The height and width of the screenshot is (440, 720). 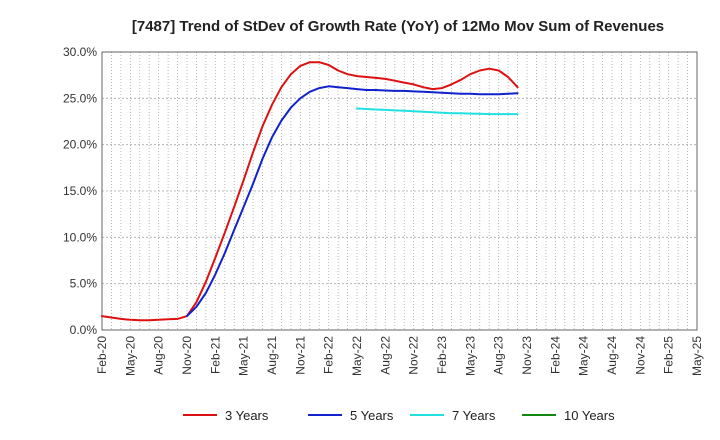 What do you see at coordinates (470, 356) in the screenshot?
I see `x-tick-label: May-23` at bounding box center [470, 356].